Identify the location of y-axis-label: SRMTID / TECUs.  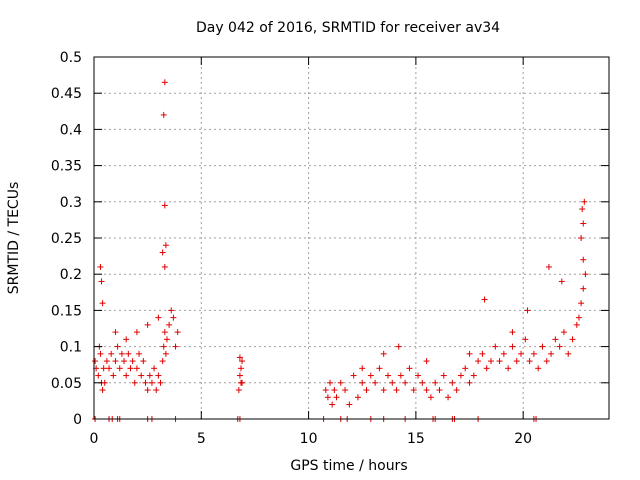
(14, 238).